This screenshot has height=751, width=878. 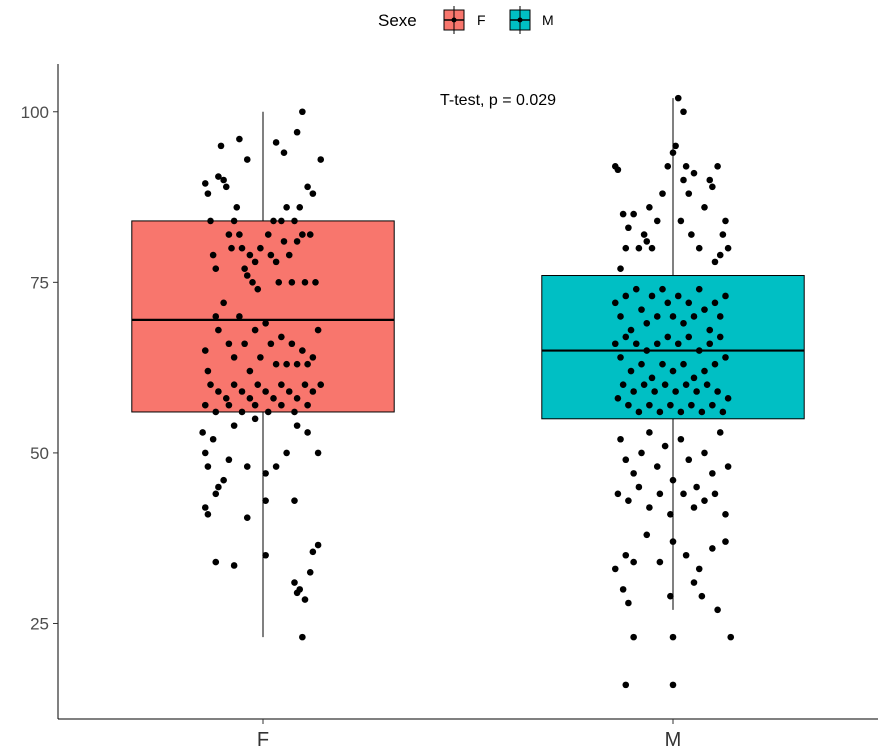 I want to click on box-body, so click(x=673, y=347).